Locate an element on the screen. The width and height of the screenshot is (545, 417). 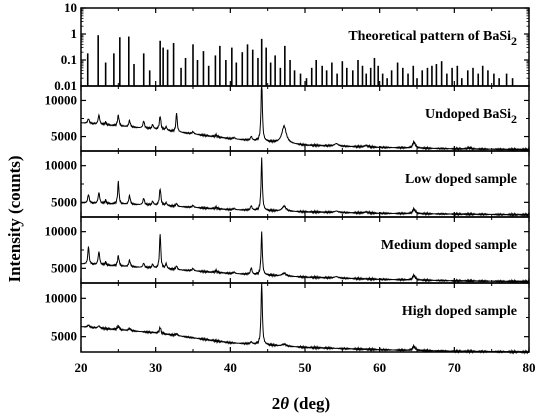
x-tick-label: 50 is located at coordinates (305, 367).